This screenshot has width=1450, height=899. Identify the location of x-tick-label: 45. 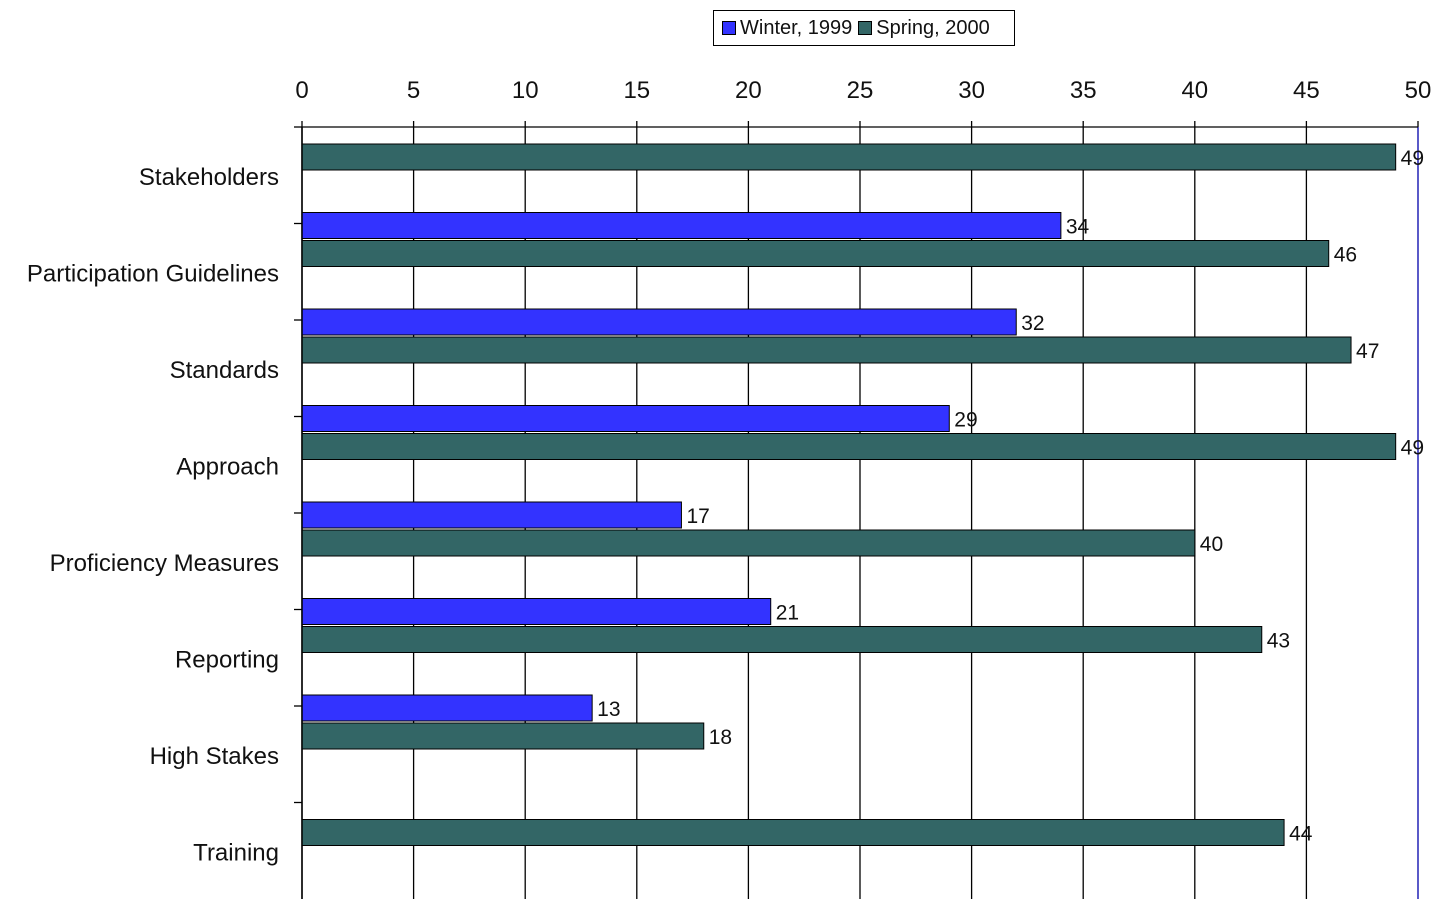
(1306, 90).